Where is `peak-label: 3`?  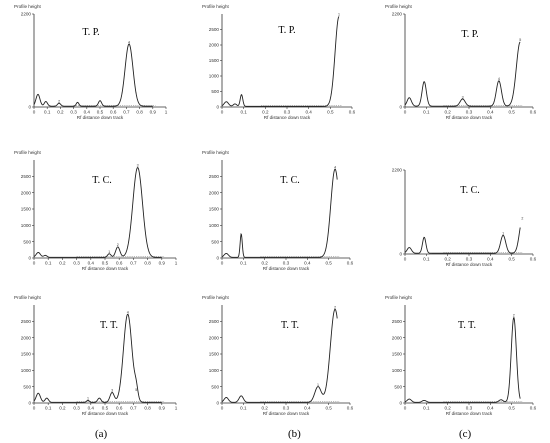 peak-label: 3 is located at coordinates (463, 97).